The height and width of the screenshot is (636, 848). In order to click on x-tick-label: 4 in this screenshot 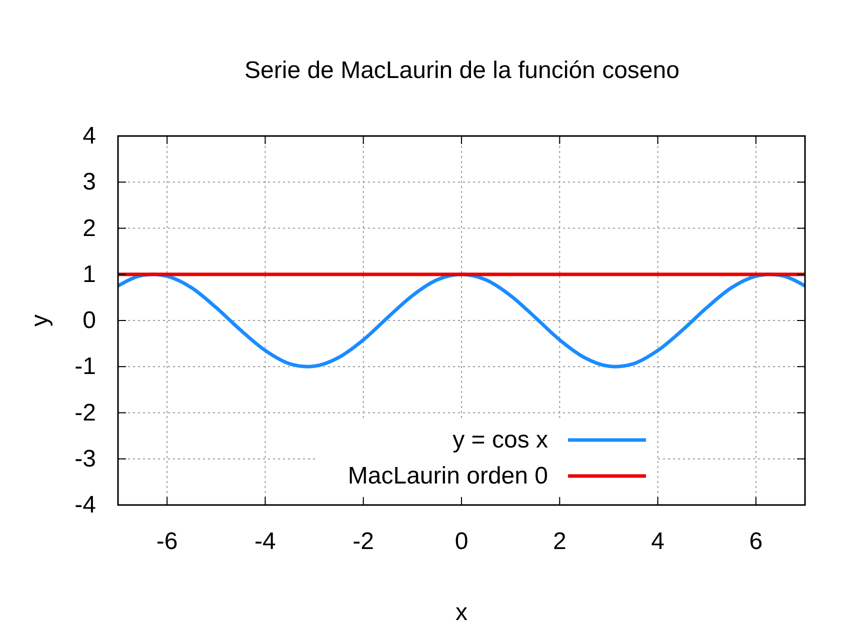, I will do `click(657, 541)`.